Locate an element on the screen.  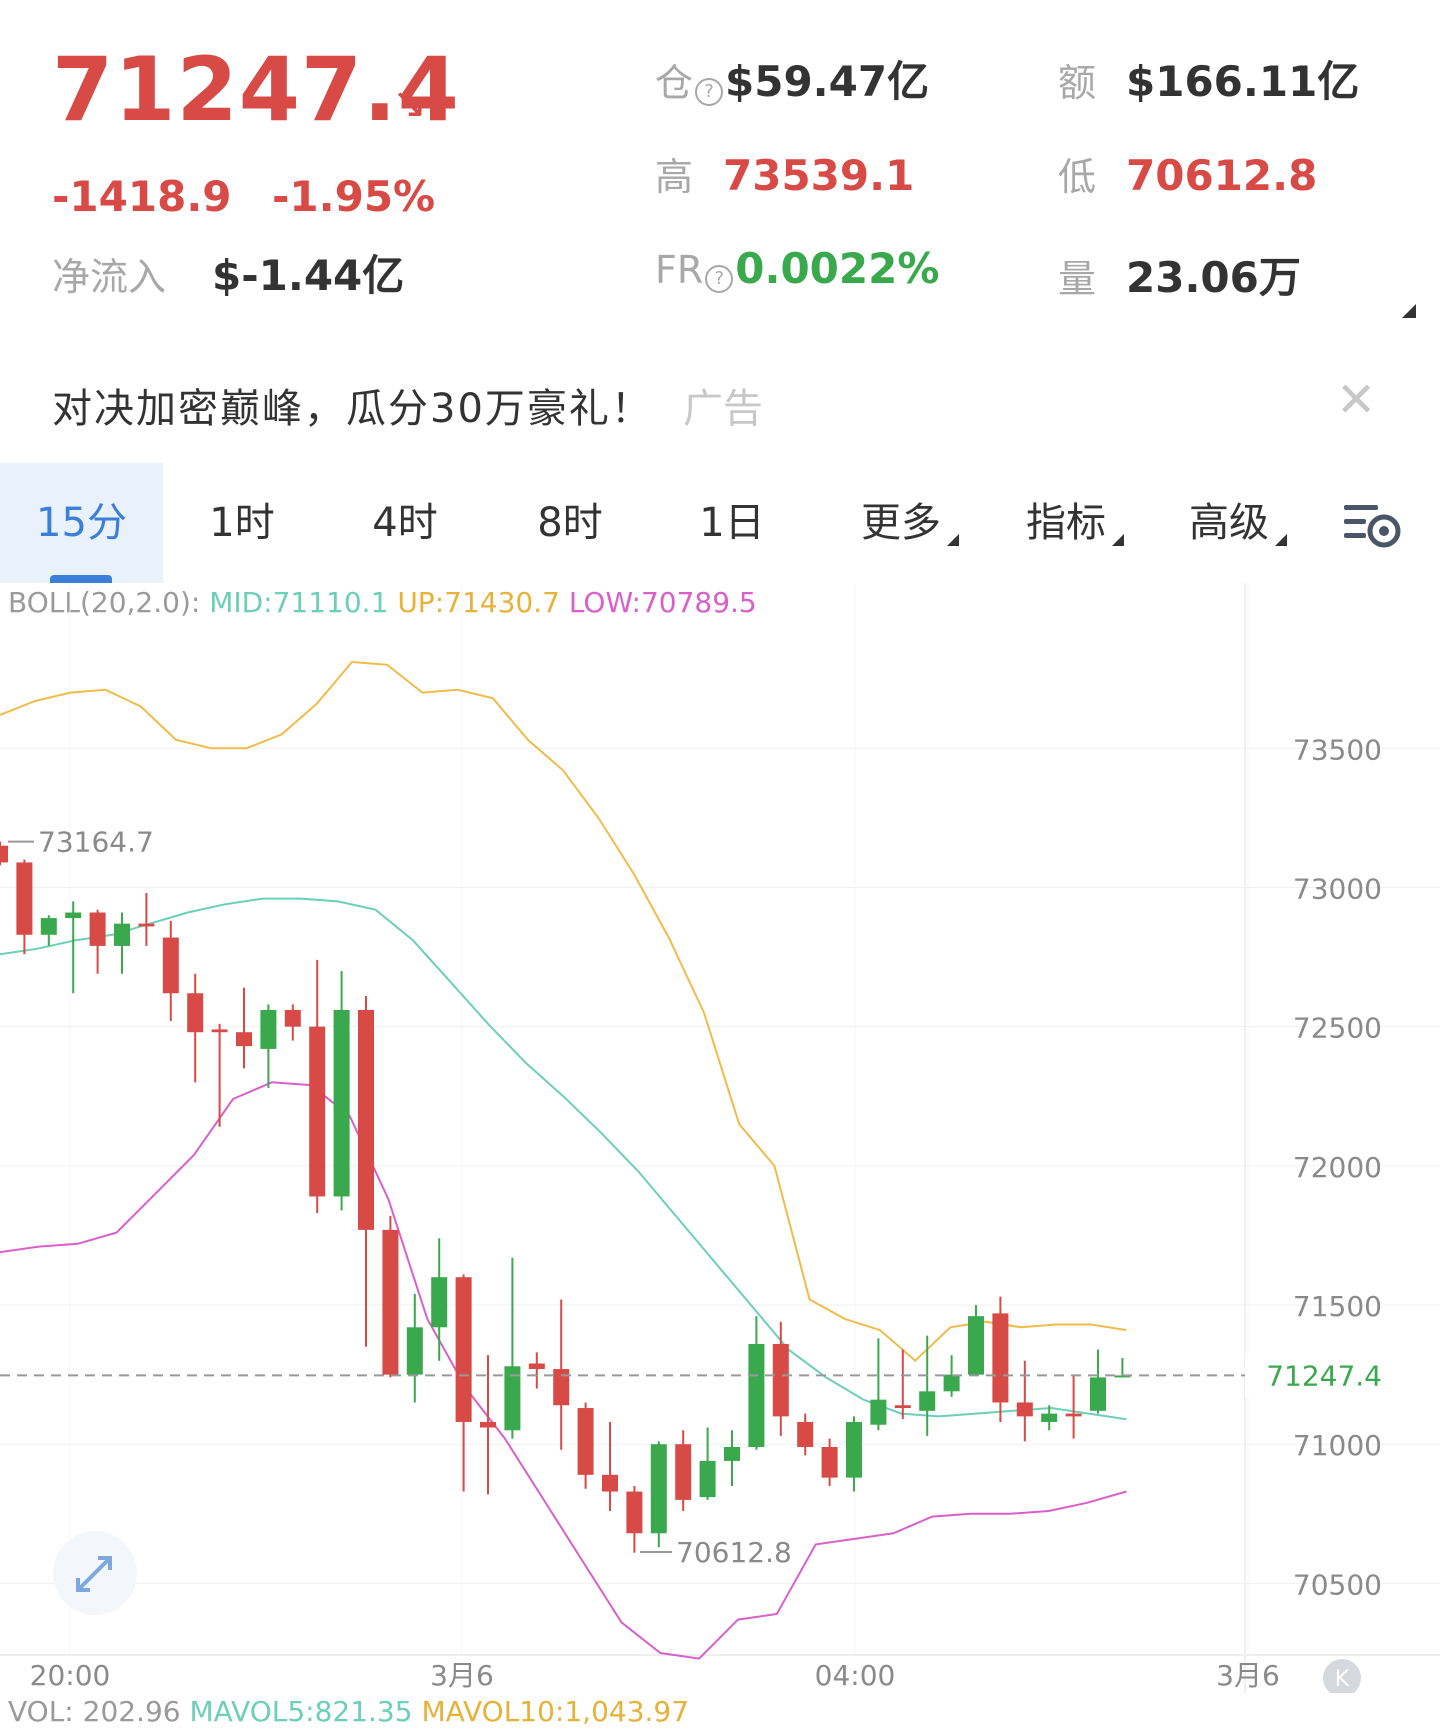
chart-settings-icon is located at coordinates (1372, 528).